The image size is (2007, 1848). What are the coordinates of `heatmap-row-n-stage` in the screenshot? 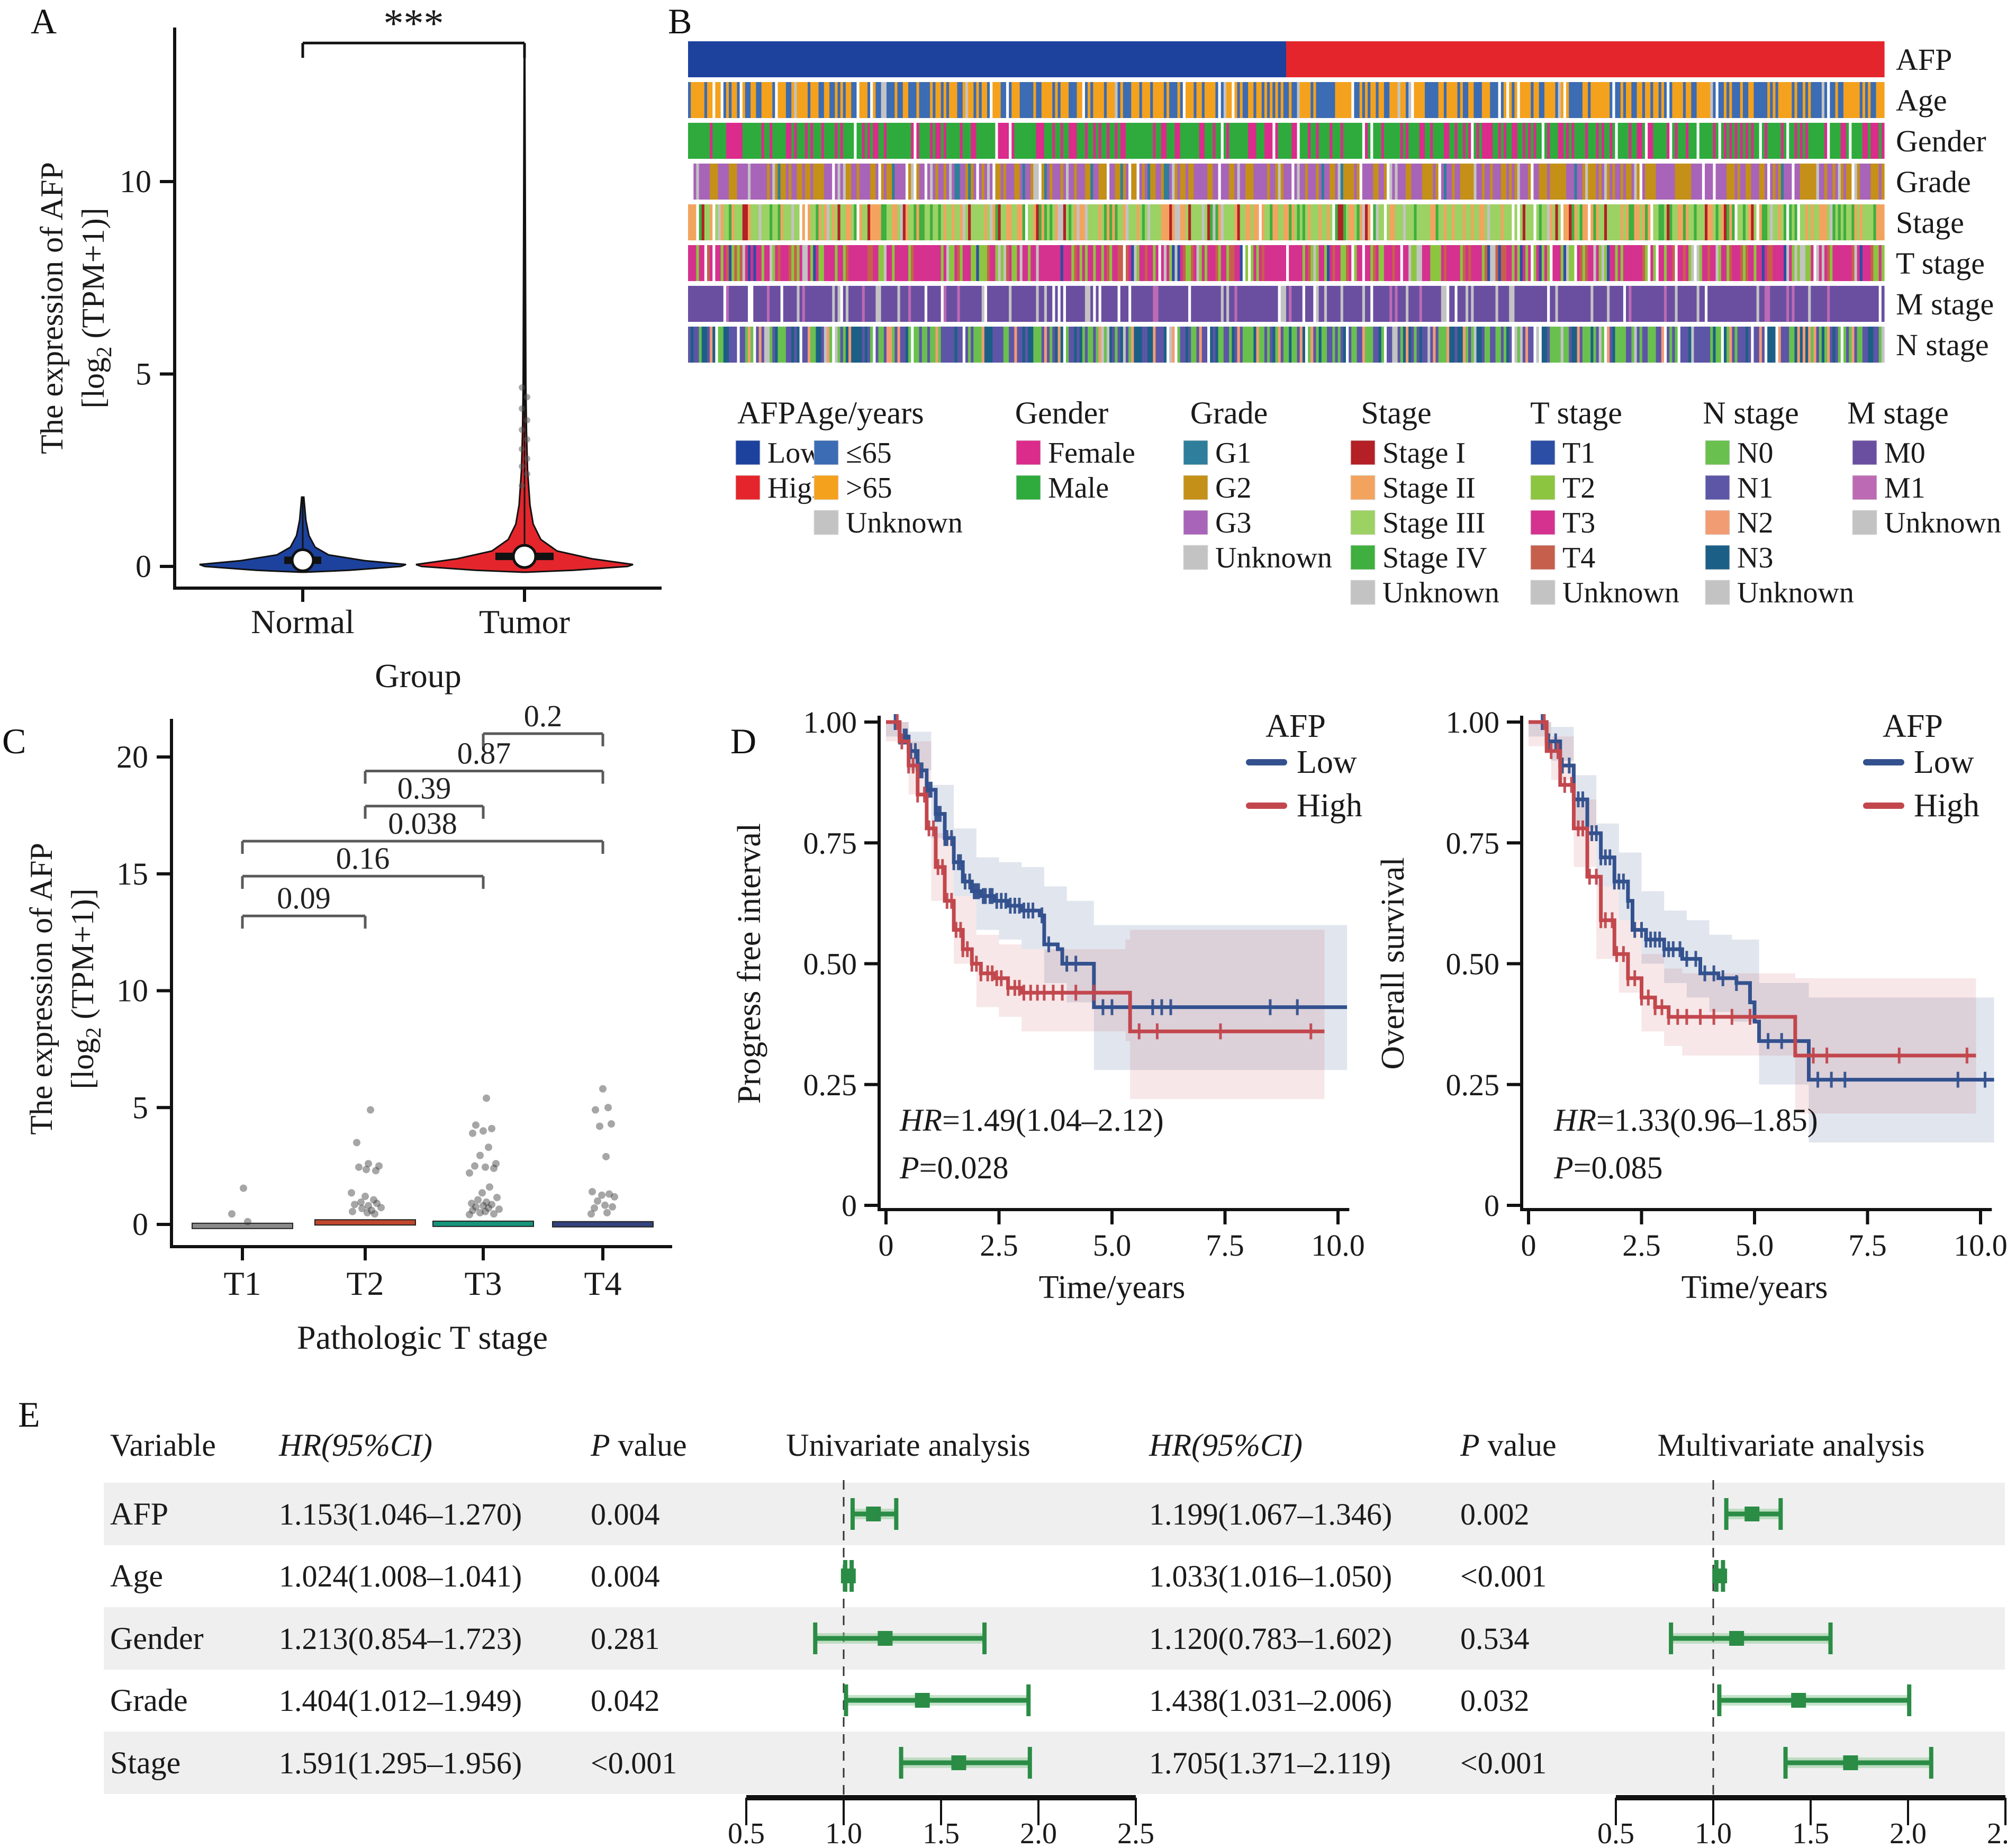 It's located at (1286, 345).